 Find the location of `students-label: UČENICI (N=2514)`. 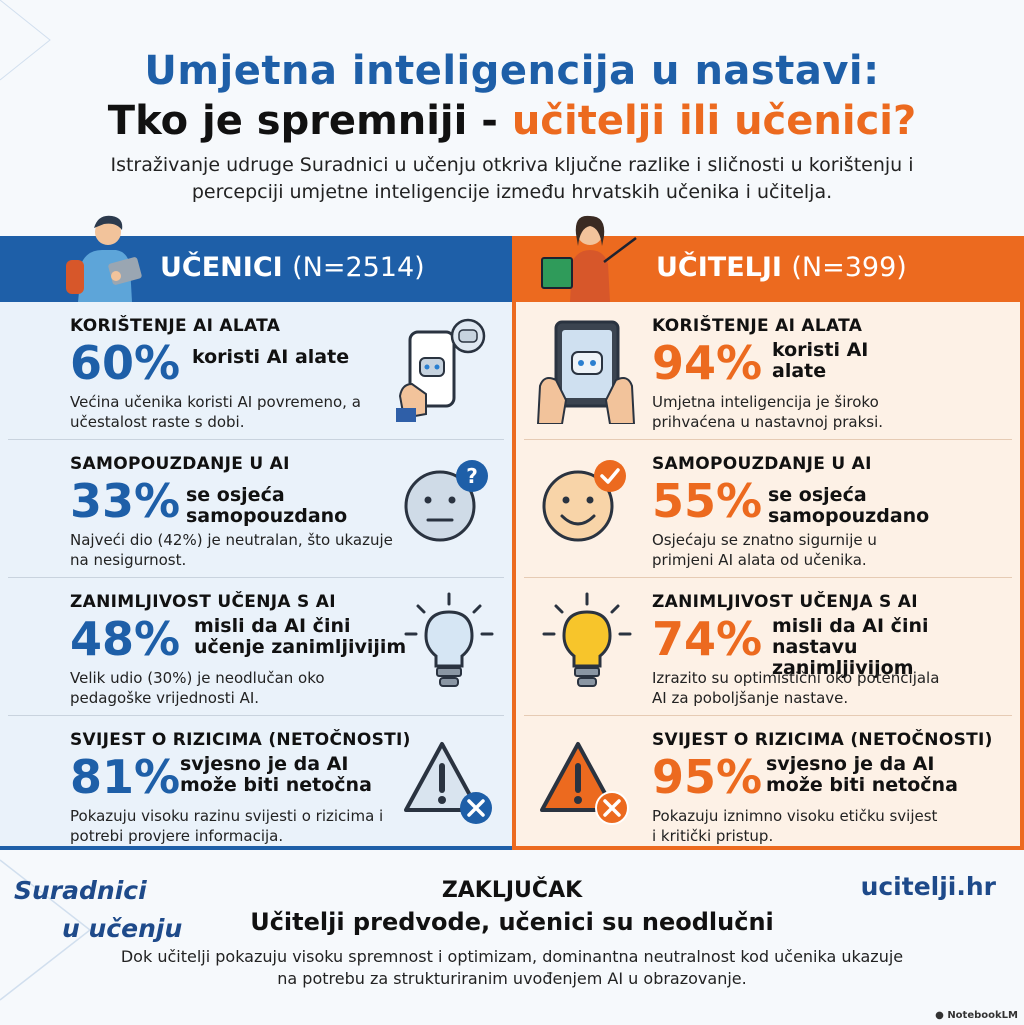

students-label: UČENICI (N=2514) is located at coordinates (292, 267).